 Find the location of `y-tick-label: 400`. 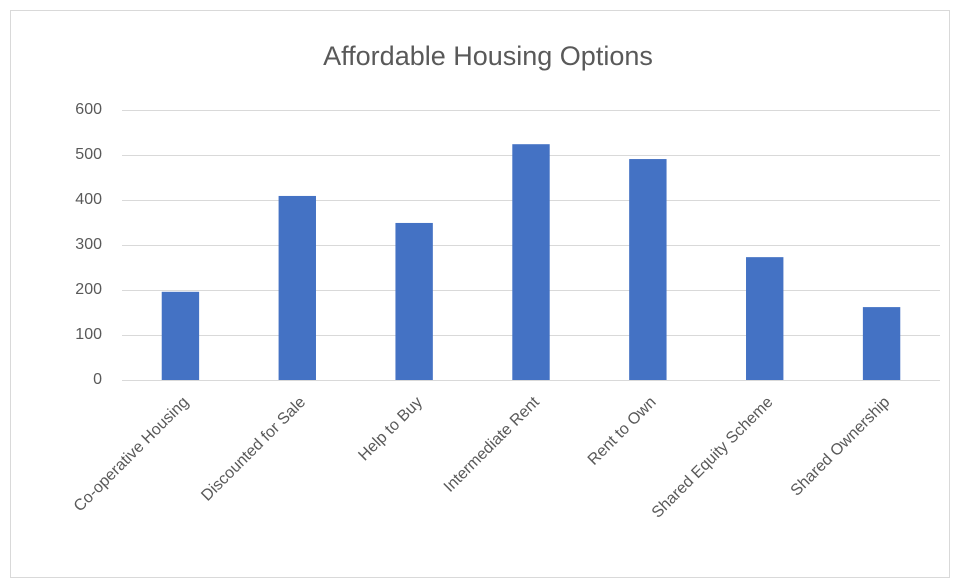

y-tick-label: 400 is located at coordinates (88, 199).